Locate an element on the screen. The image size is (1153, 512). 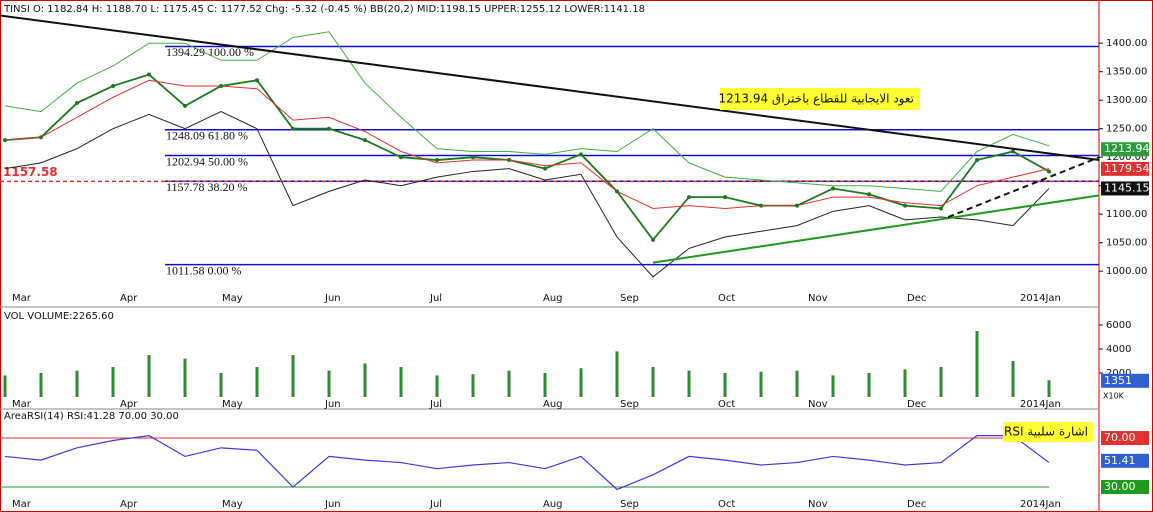
fib-label: 1011.58 0.00 % is located at coordinates (204, 270).